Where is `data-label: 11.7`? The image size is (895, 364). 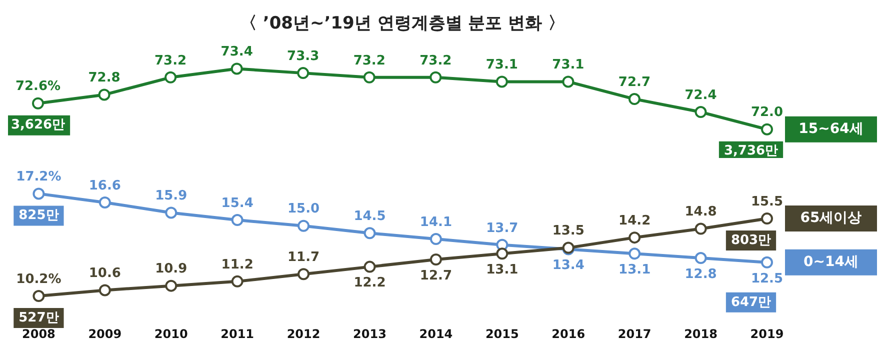 data-label: 11.7 is located at coordinates (303, 257).